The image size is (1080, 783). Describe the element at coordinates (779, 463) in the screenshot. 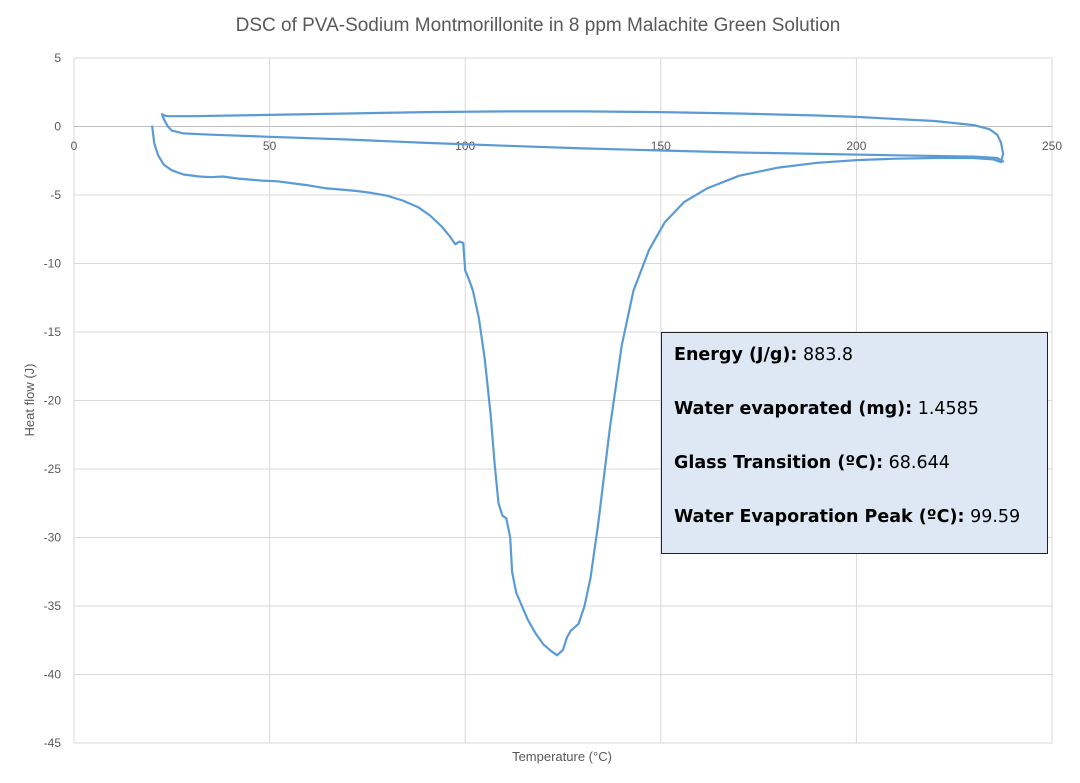

I see `glass-transition-label: Glass Transition (ºC):` at that location.